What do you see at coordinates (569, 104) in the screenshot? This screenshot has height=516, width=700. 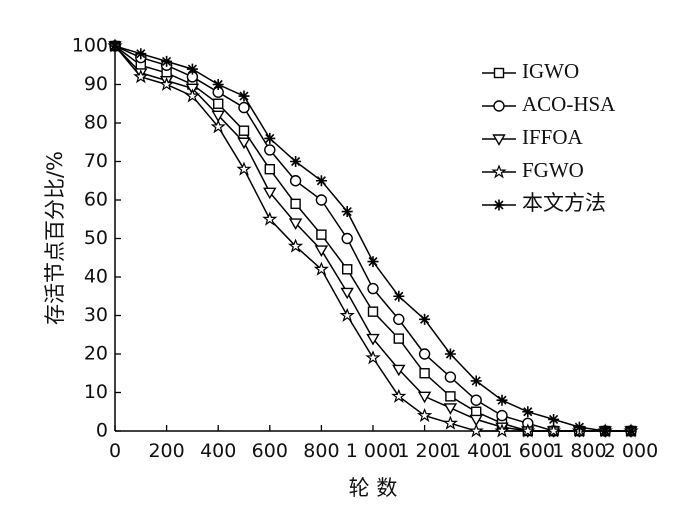 I see `legend-label: ACO-HSA` at bounding box center [569, 104].